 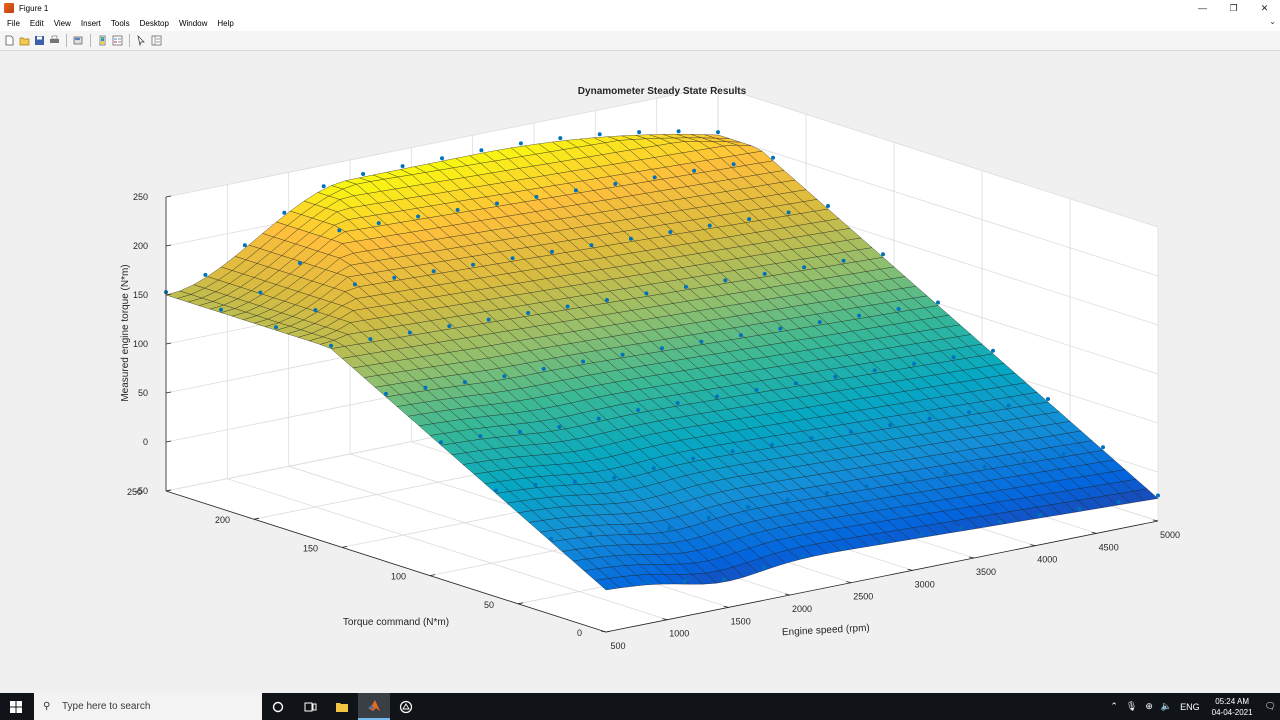 I want to click on z-tick-mark, so click(x=168, y=245).